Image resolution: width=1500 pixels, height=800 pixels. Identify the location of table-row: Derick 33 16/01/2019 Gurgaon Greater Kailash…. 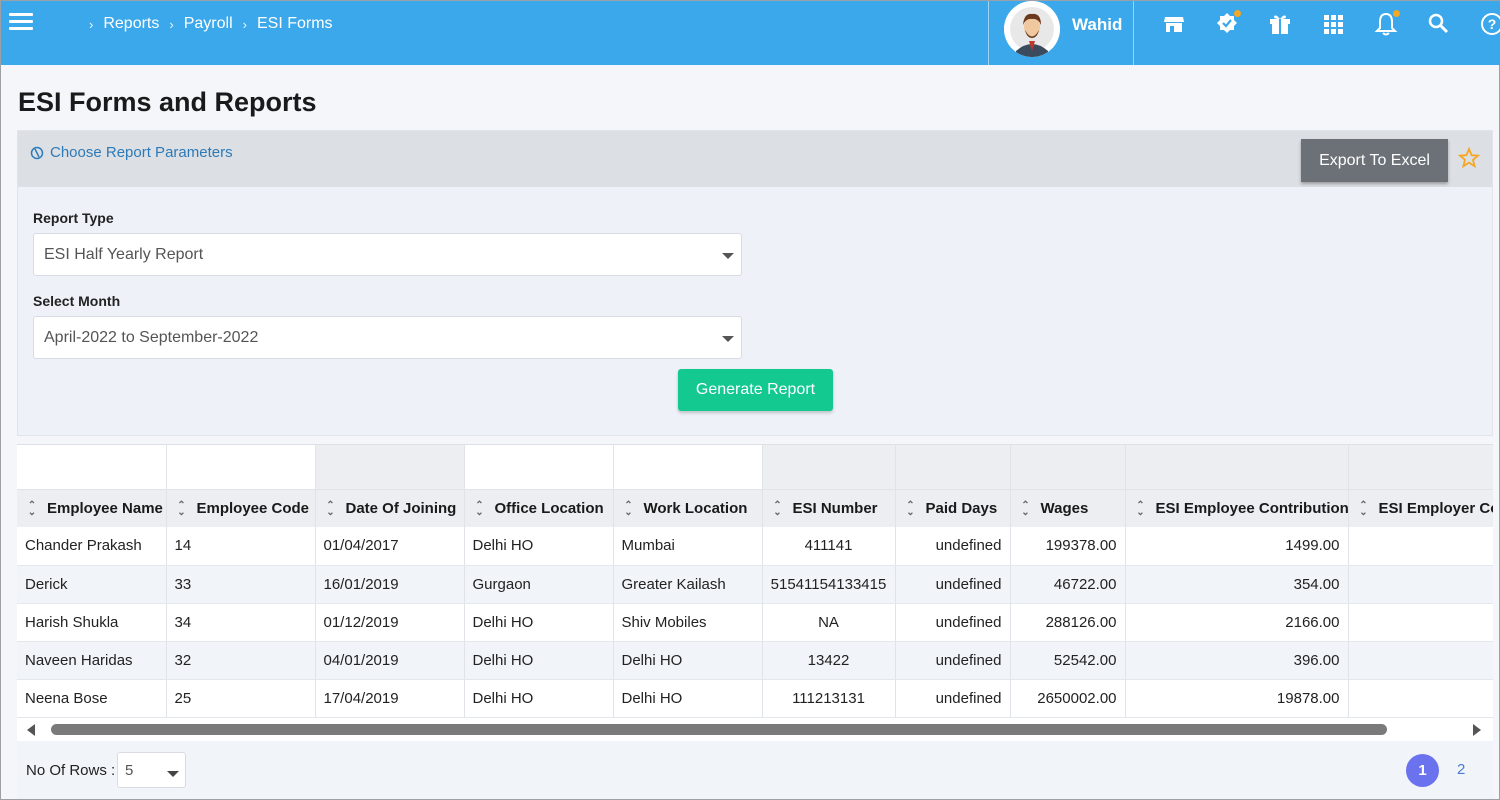
(755, 584).